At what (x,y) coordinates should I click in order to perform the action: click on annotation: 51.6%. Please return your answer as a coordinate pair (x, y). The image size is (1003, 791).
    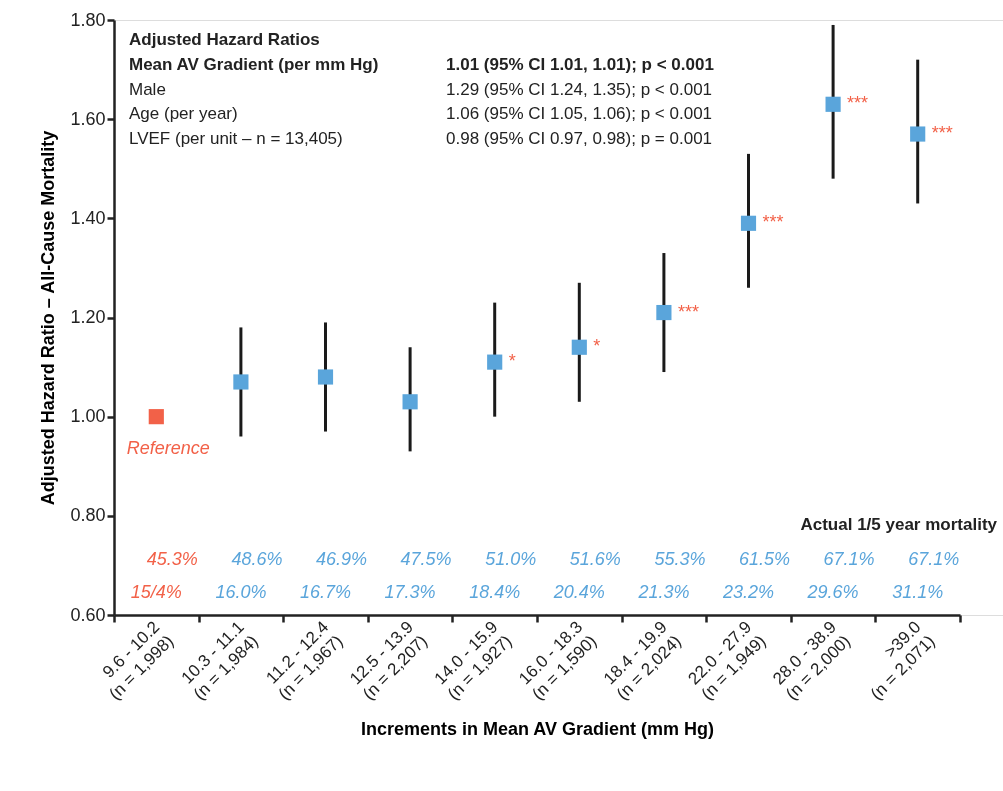
    Looking at the image, I should click on (595, 559).